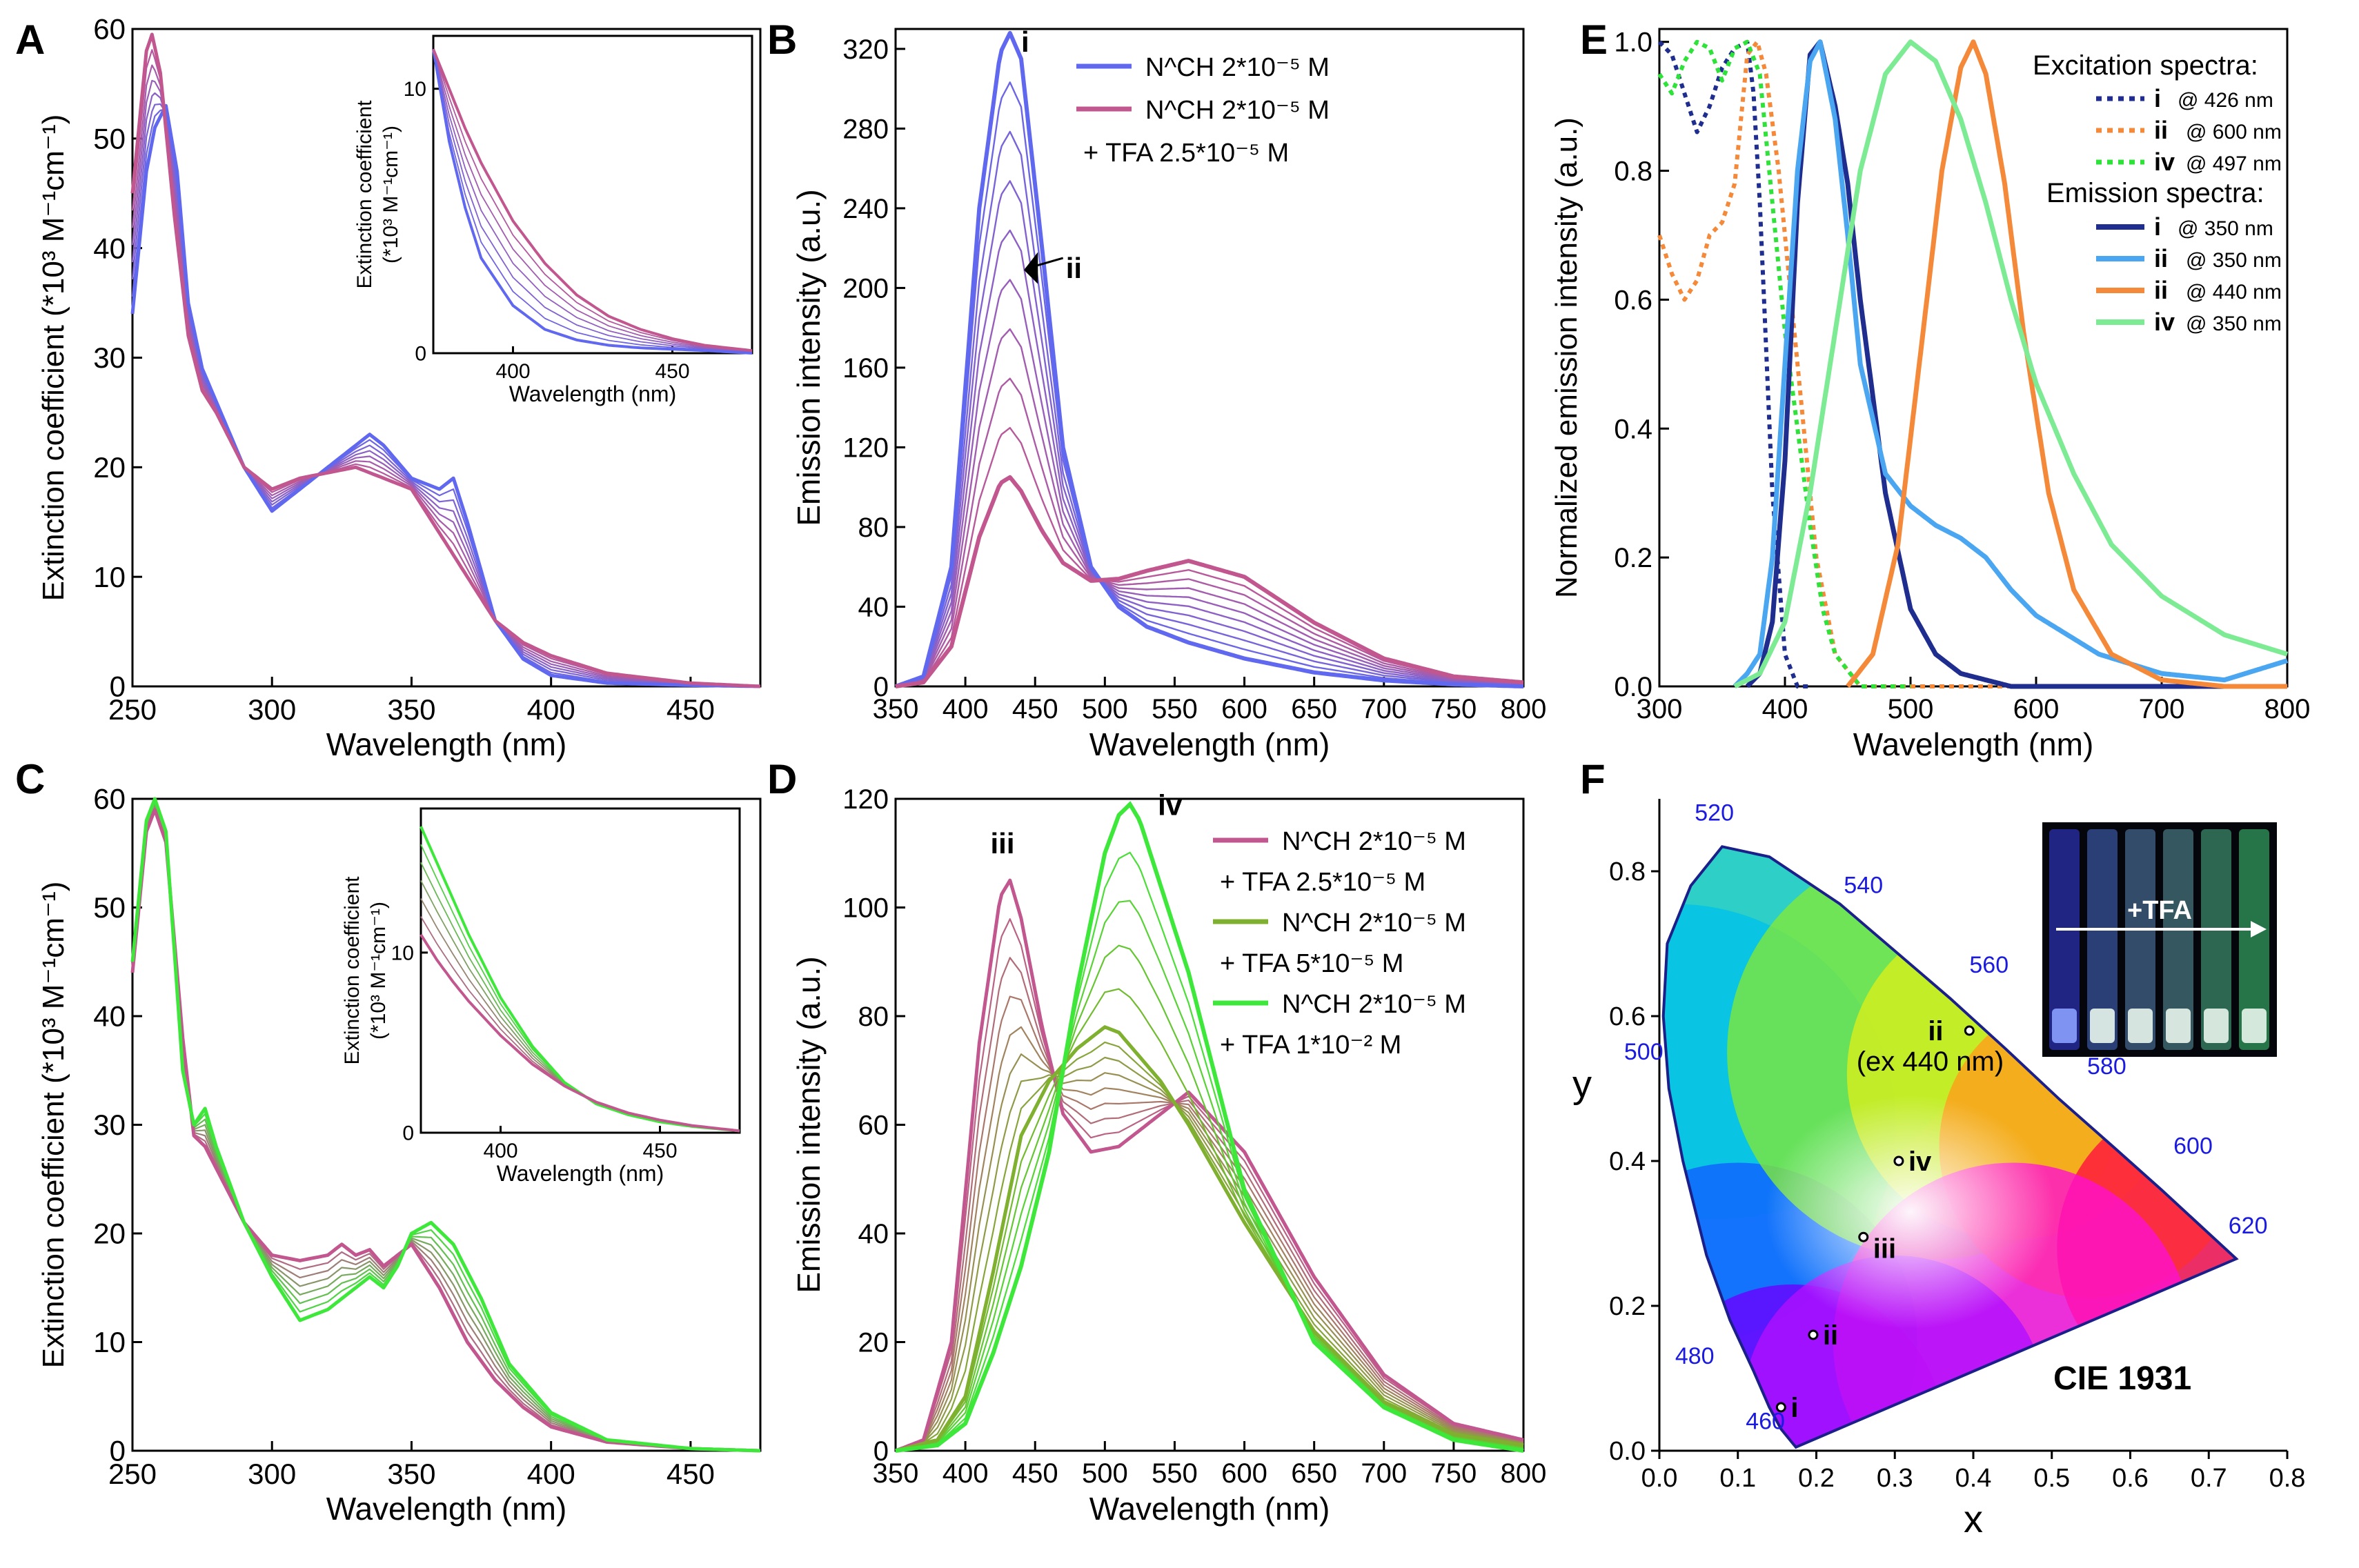 The image size is (2359, 1568). Describe the element at coordinates (1582, 1084) in the screenshot. I see `y-axis-title: y` at that location.